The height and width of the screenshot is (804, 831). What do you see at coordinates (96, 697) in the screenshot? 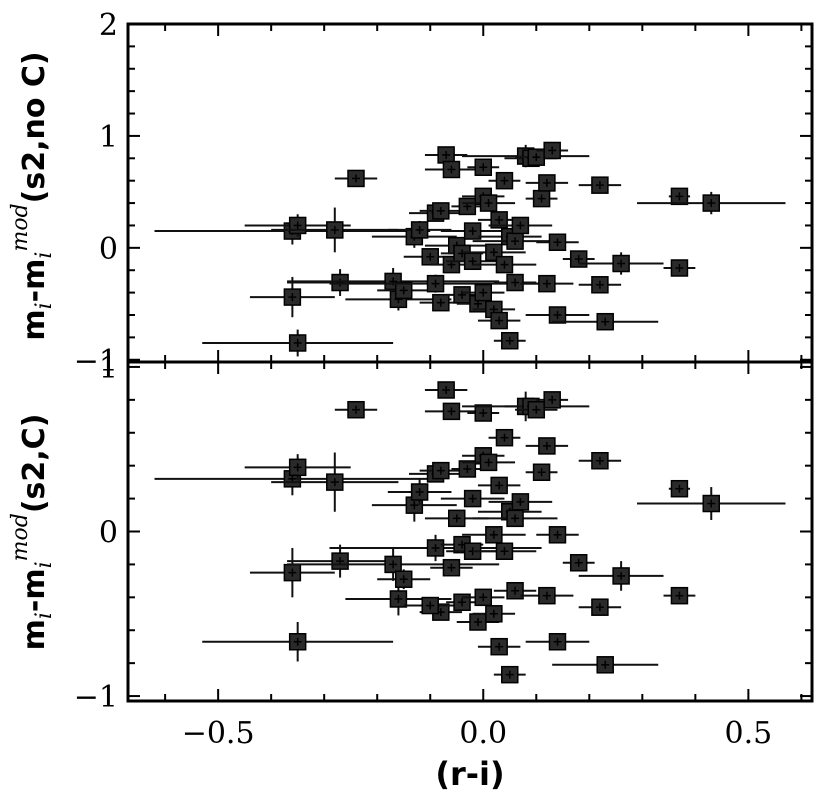
I see `bottom-y-tick-label: −1` at bounding box center [96, 697].